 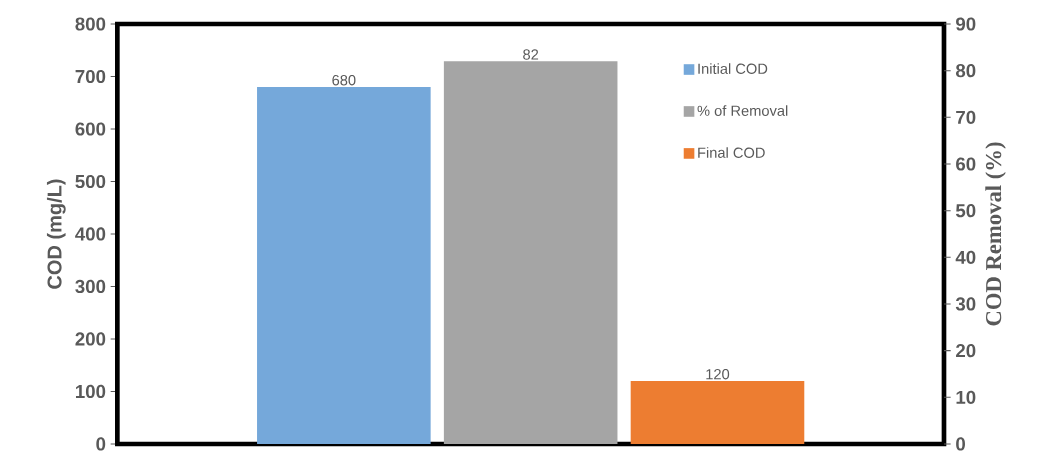 I want to click on y-tick-label: 500, so click(x=90, y=181).